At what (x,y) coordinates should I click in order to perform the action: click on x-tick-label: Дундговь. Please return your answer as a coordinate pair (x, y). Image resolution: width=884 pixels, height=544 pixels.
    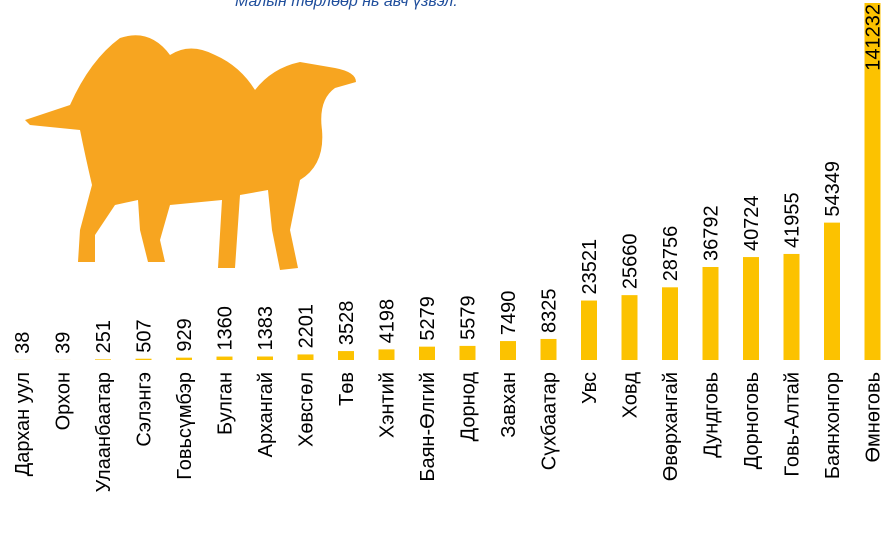
    Looking at the image, I should click on (712, 415).